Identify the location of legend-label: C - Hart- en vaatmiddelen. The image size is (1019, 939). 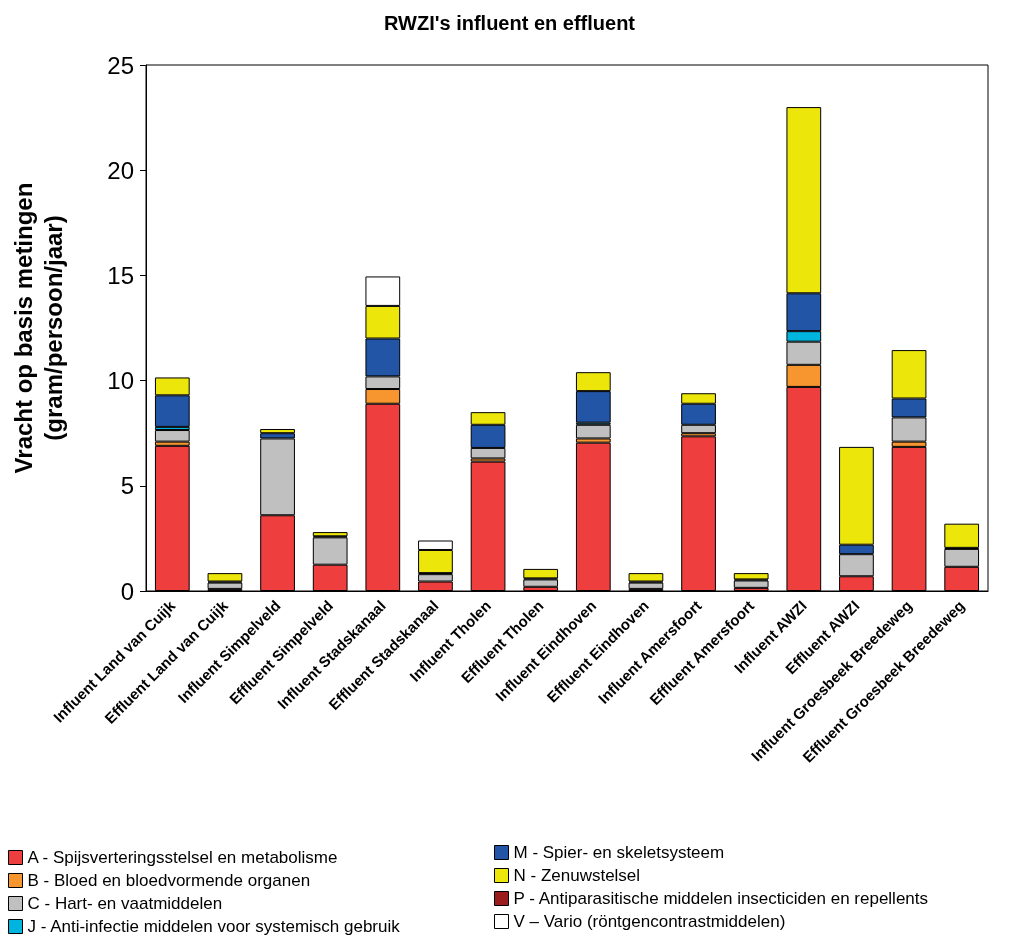
(125, 903).